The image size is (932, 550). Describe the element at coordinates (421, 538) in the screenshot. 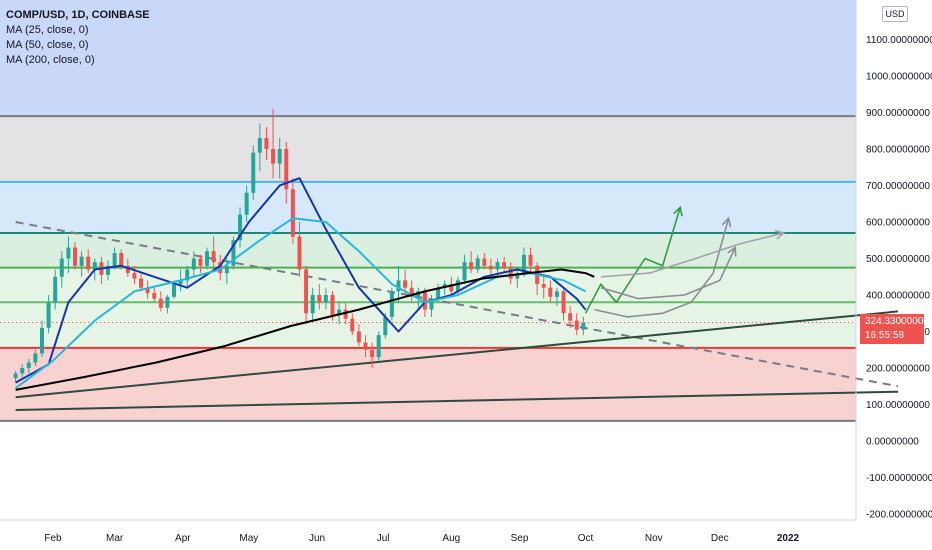

I see `time-axis: Feb Mar Apr May Jun Jul Aug Sep Oct Nov Dec 2022` at that location.